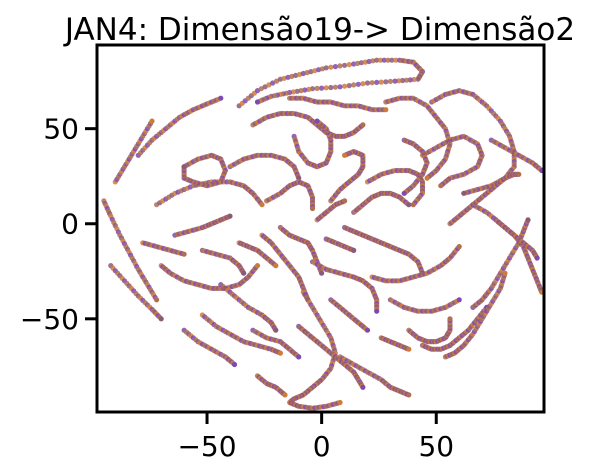 The height and width of the screenshot is (475, 604). What do you see at coordinates (49, 319) in the screenshot?
I see `y-tick-label: −50` at bounding box center [49, 319].